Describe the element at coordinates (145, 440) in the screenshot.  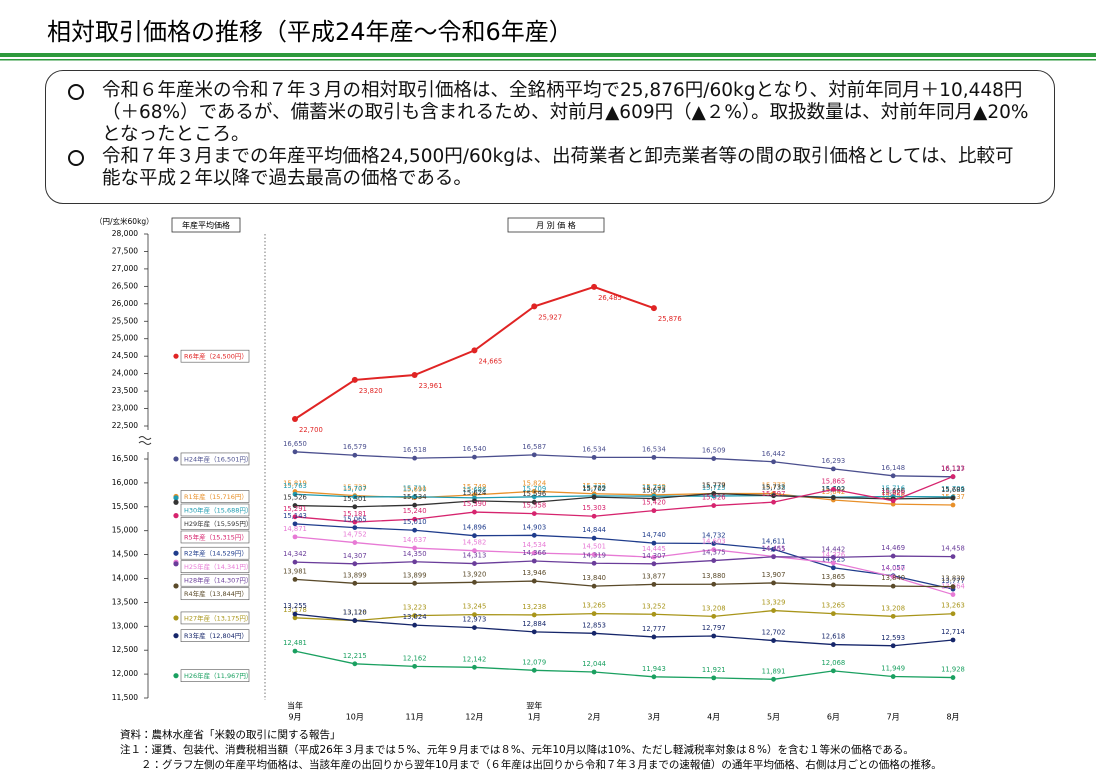
I see `axis-break` at that location.